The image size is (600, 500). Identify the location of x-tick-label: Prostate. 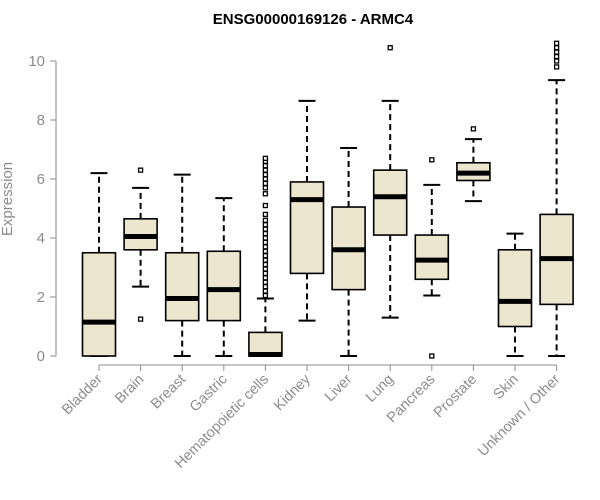
(455, 396).